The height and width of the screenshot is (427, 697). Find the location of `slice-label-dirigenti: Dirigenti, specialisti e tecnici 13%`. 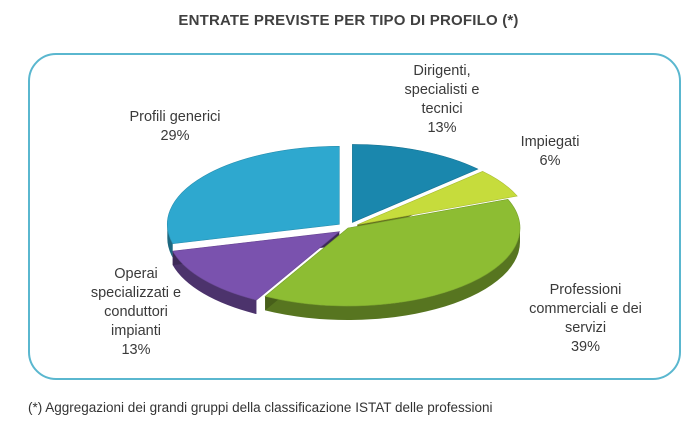

slice-label-dirigenti: Dirigenti, specialisti e tecnici 13% is located at coordinates (442, 100).